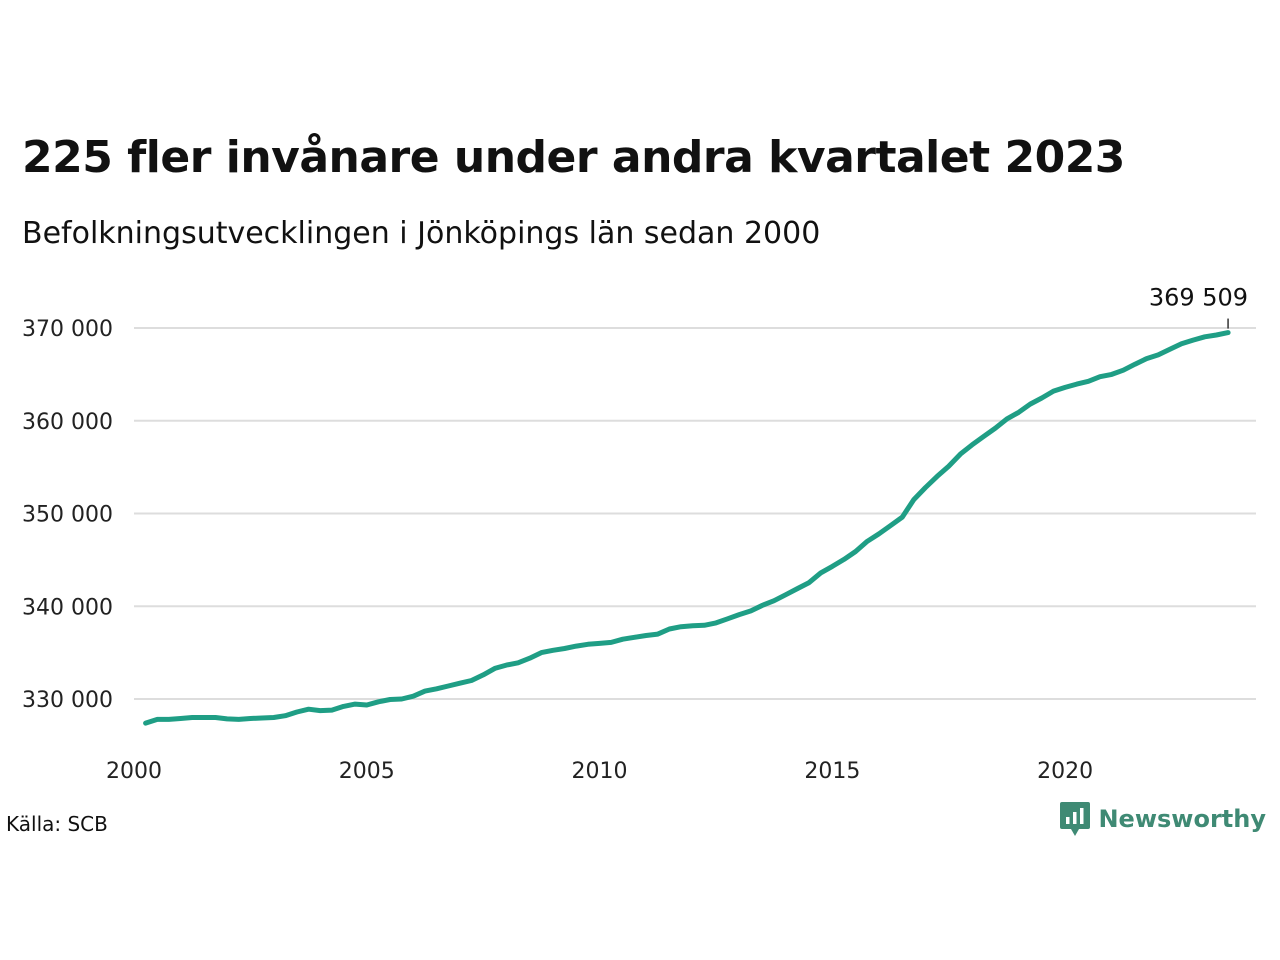 Image resolution: width=1280 pixels, height=960 pixels. I want to click on x-tick-label: 2015, so click(832, 771).